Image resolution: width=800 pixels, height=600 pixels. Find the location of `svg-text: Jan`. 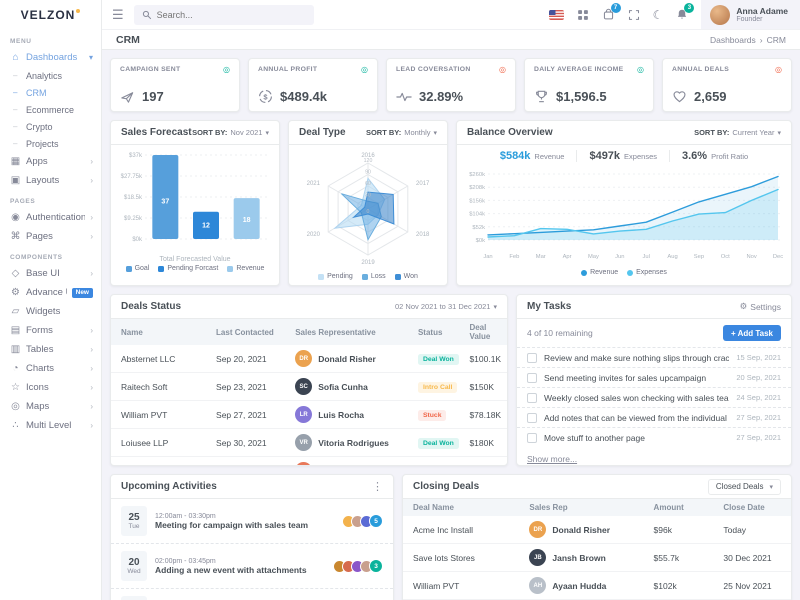

svg-text: Jan is located at coordinates (487, 257).